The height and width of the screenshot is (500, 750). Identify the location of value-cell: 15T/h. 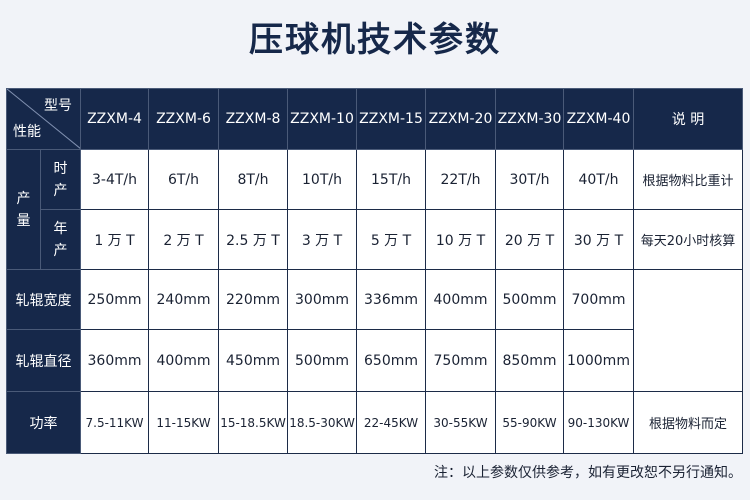
(391, 179).